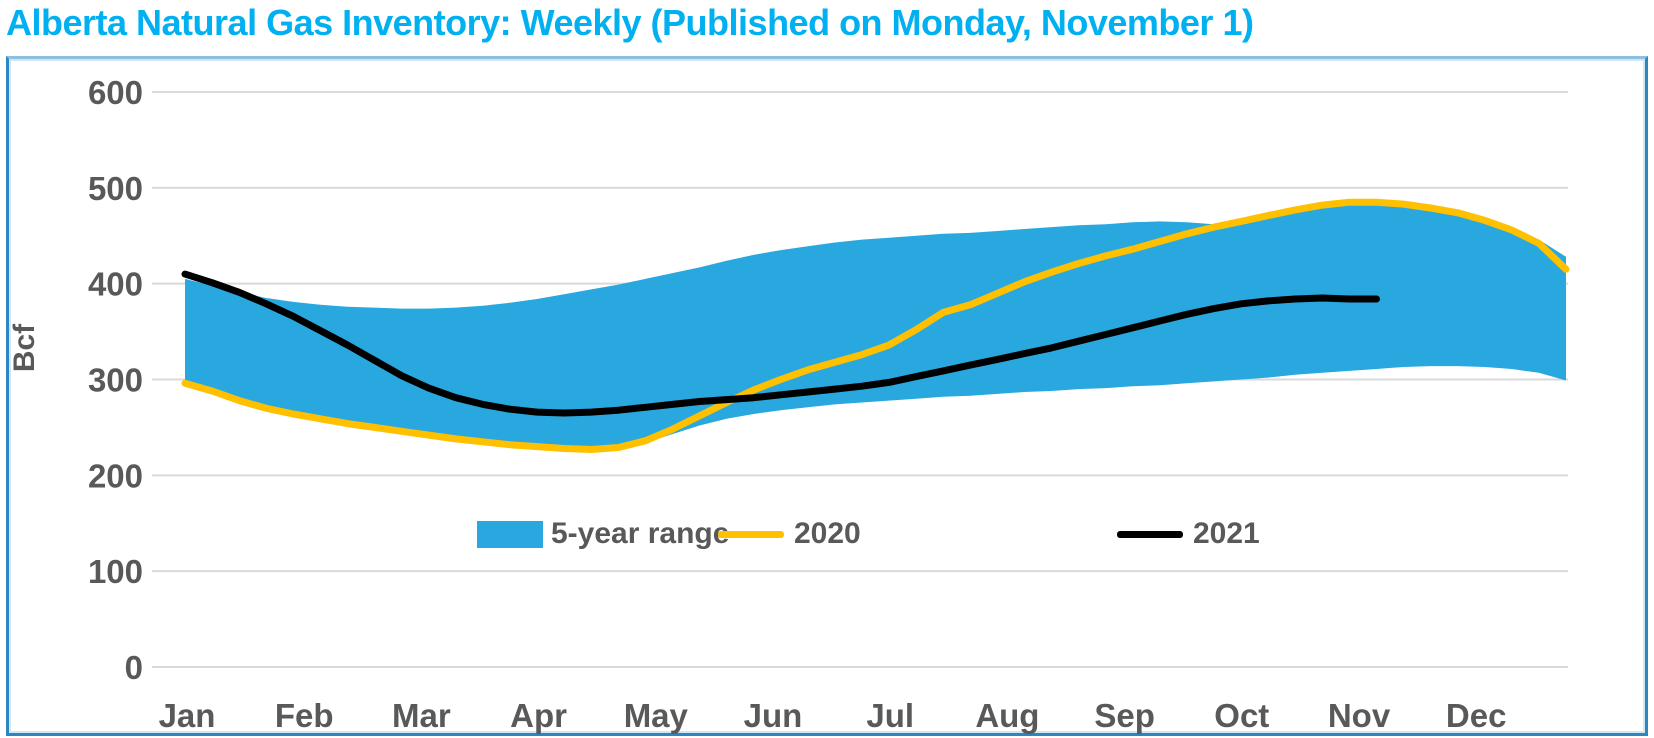 Image resolution: width=1654 pixels, height=738 pixels. Describe the element at coordinates (115, 188) in the screenshot. I see `y-tick-label-500: 500` at that location.